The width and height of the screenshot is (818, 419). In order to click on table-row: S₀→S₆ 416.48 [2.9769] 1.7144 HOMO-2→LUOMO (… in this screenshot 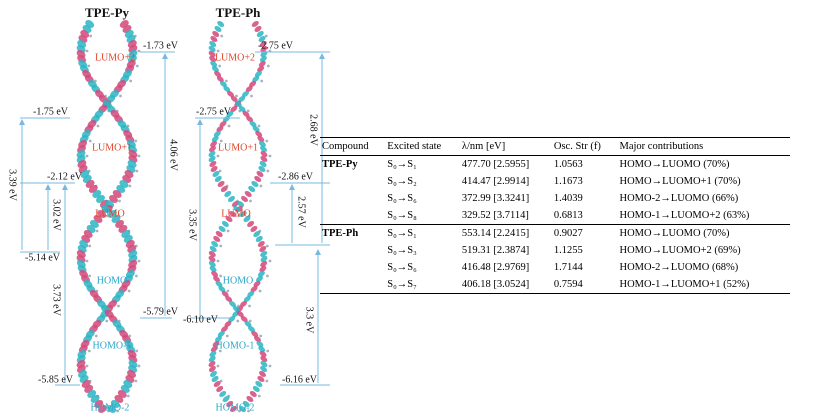, I will do `click(555, 267)`.